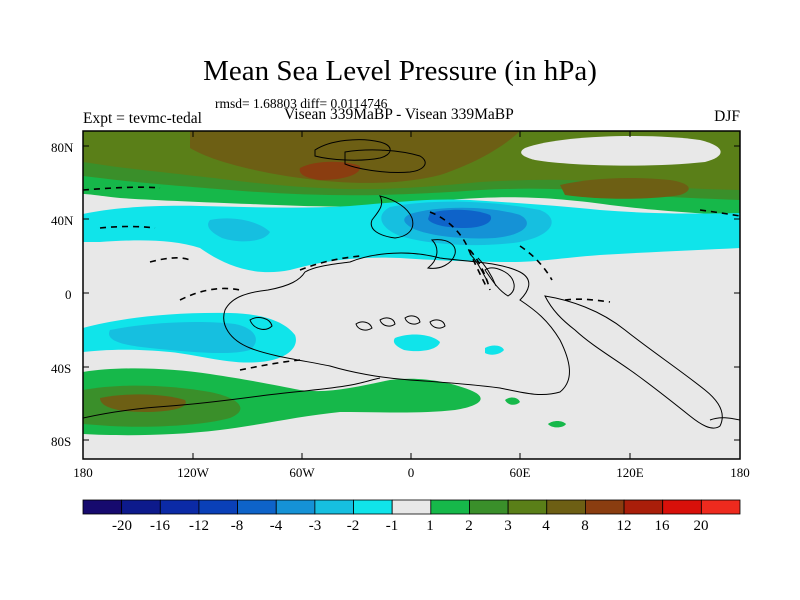 The image size is (800, 600). Describe the element at coordinates (142, 118) in the screenshot. I see `experiment-label: Expt = tevmc-tedal` at that location.